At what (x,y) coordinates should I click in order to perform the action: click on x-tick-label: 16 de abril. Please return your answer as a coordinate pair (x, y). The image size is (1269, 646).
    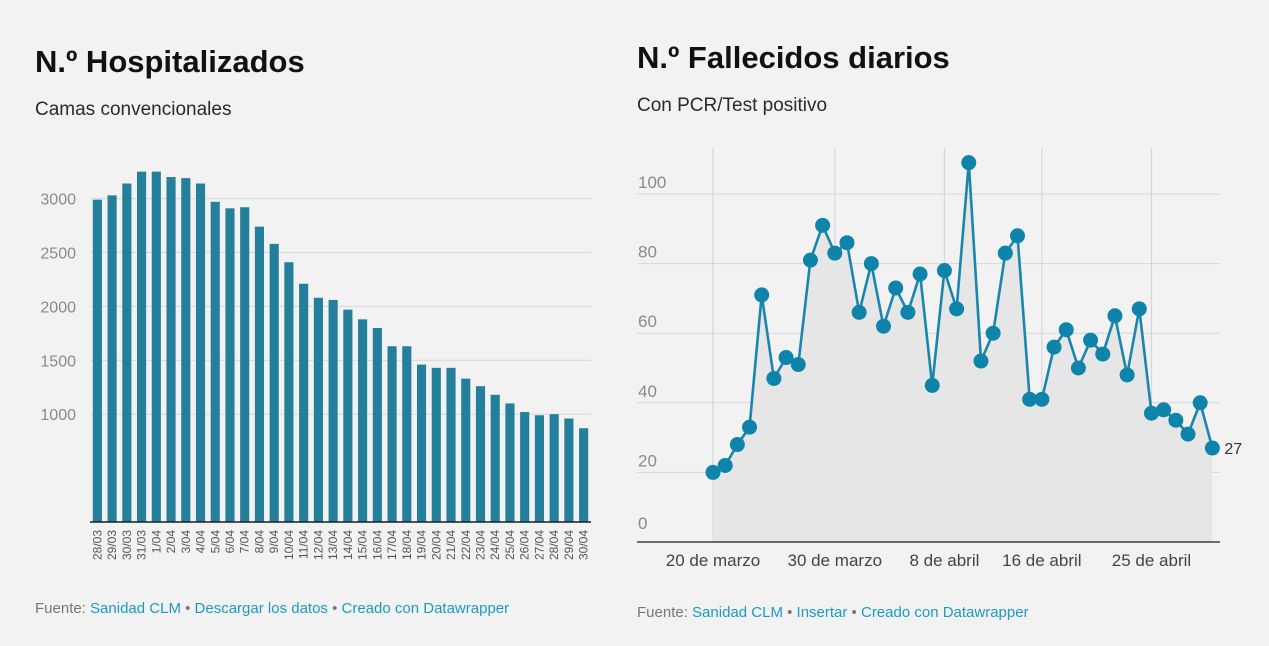
    Looking at the image, I should click on (1041, 560).